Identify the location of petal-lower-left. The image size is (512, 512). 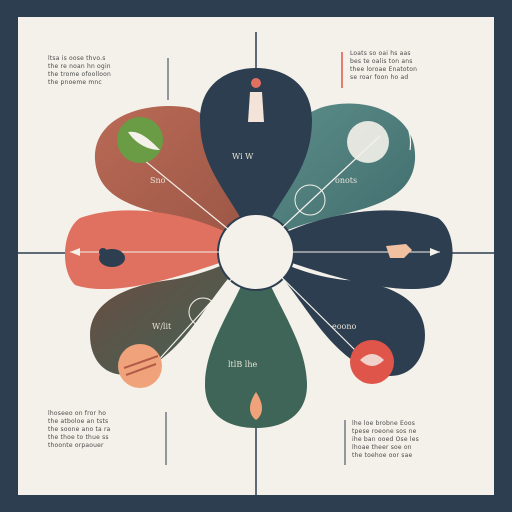
(173, 312).